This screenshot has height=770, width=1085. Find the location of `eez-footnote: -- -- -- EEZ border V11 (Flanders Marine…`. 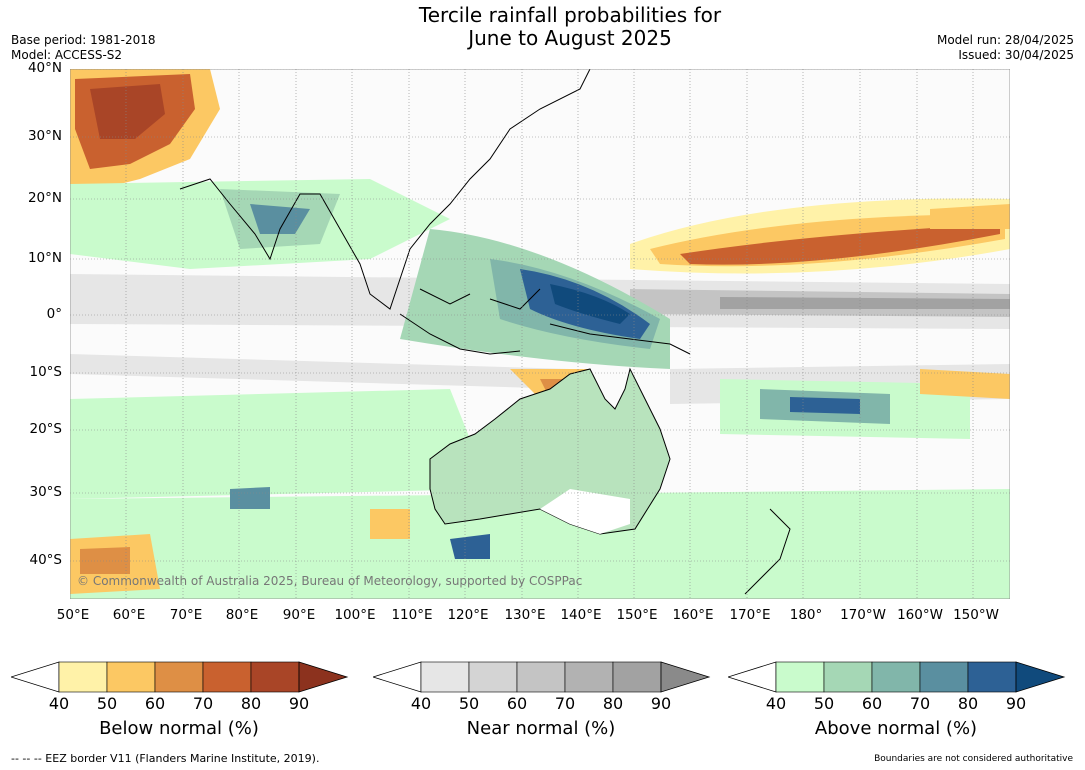

eez-footnote: -- -- -- EEZ border V11 (Flanders Marine… is located at coordinates (165, 758).